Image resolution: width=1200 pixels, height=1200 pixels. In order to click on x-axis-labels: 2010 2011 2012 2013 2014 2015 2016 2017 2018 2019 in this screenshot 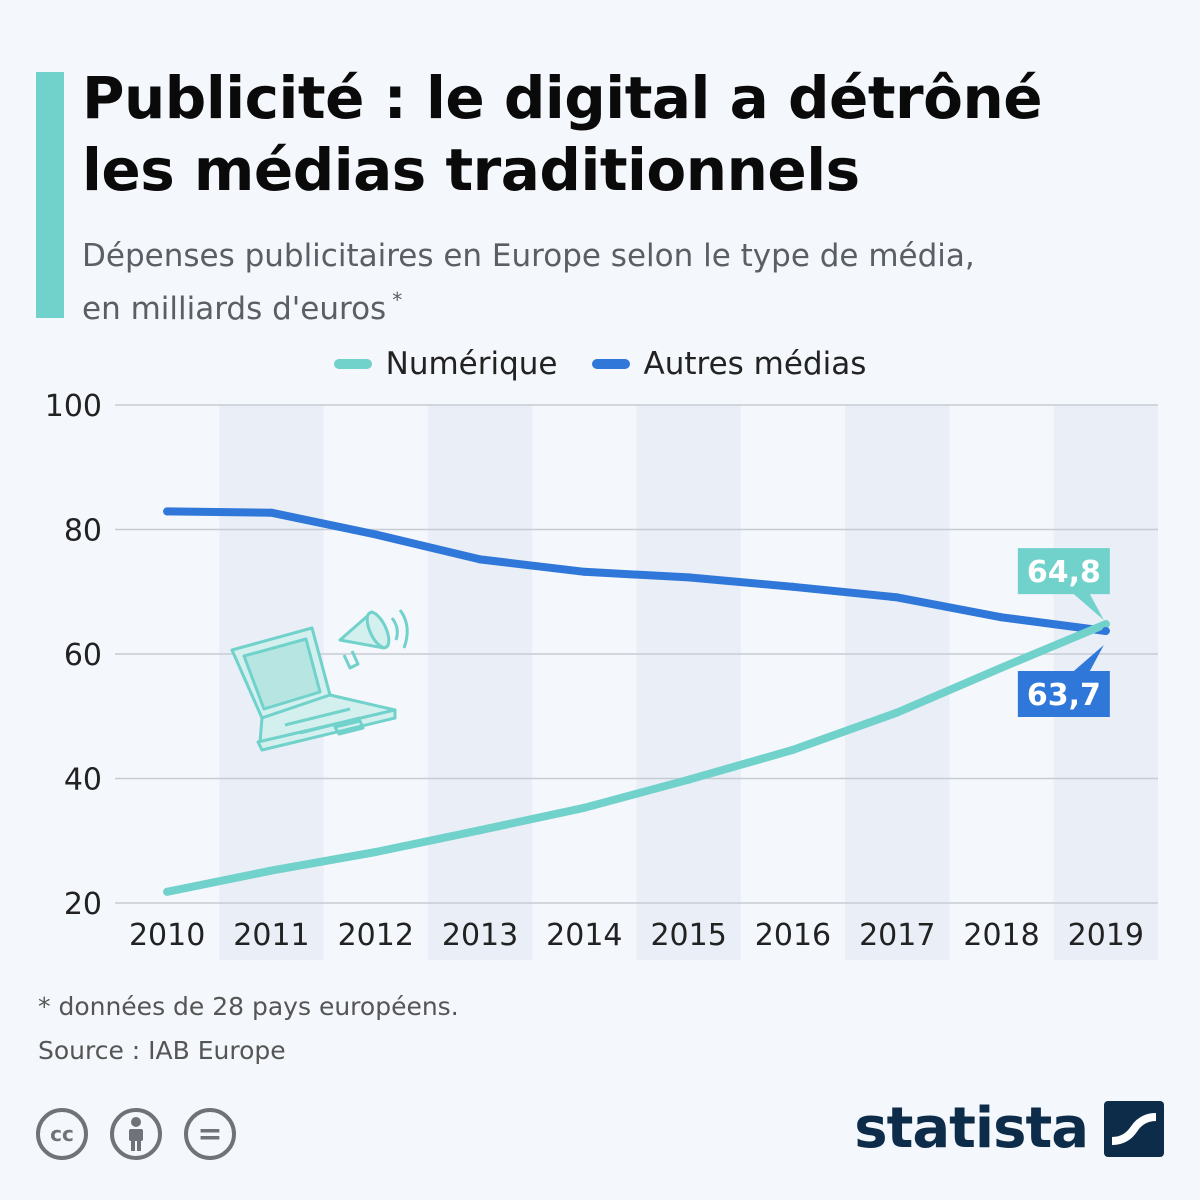, I will do `click(636, 935)`.